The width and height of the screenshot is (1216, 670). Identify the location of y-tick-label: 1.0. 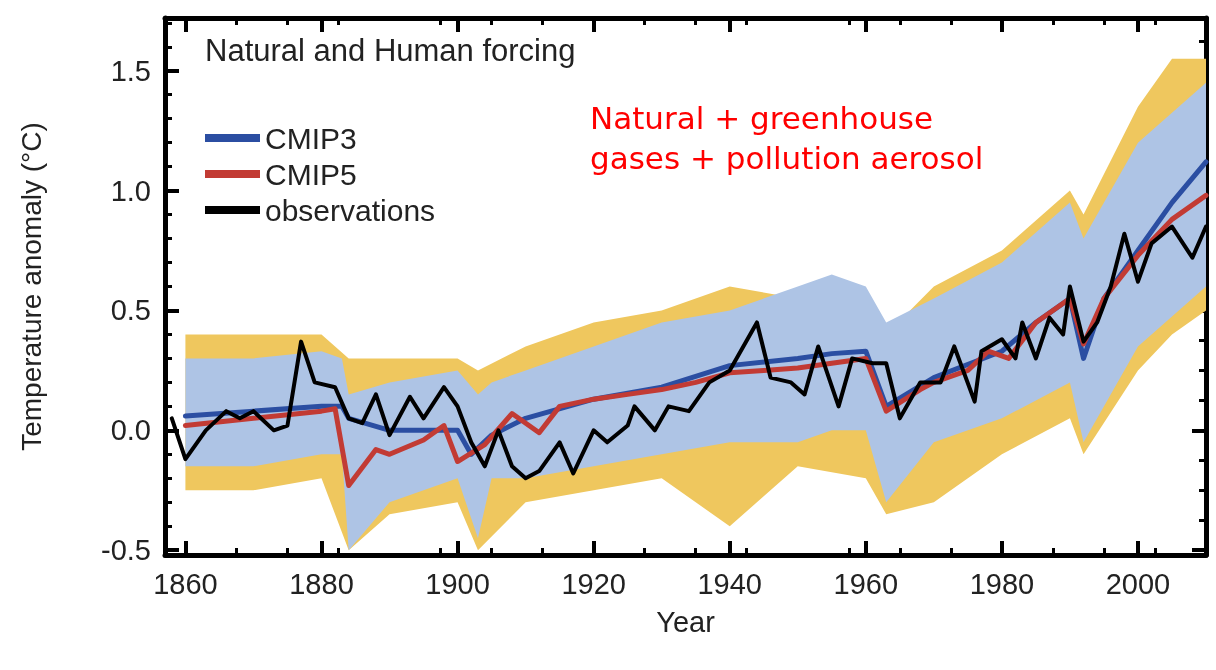
(130, 190).